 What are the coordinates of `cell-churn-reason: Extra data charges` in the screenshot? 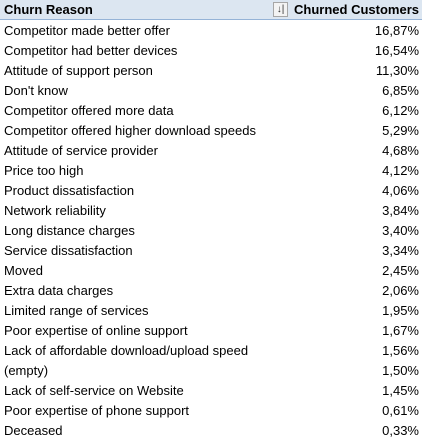 It's located at (59, 290).